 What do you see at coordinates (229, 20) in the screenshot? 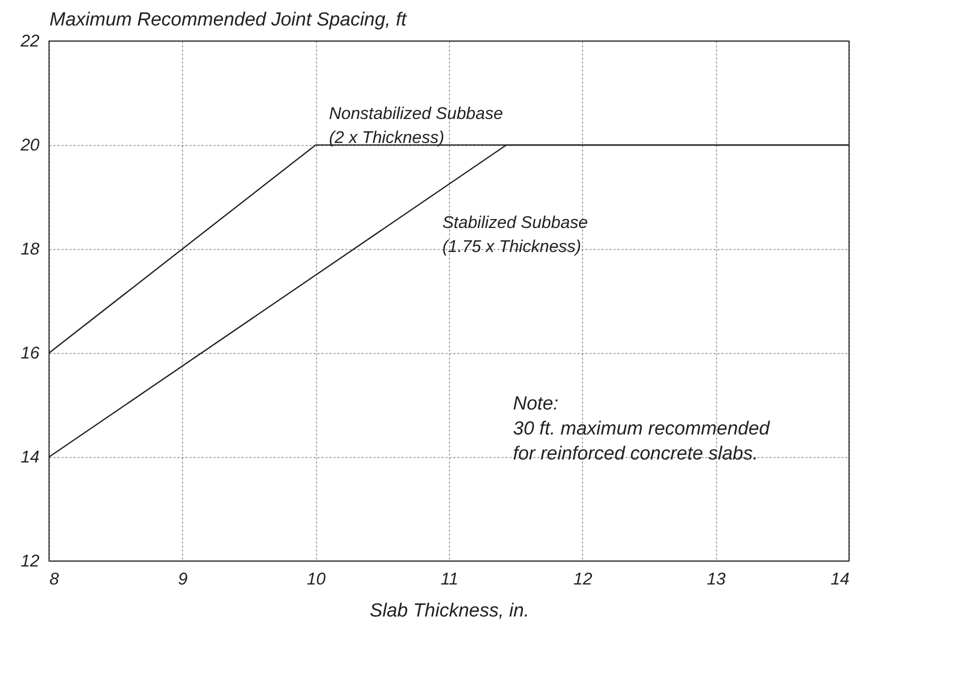
I see `y-axis-title: Maximum Recommended Joint Spacing, ft` at bounding box center [229, 20].